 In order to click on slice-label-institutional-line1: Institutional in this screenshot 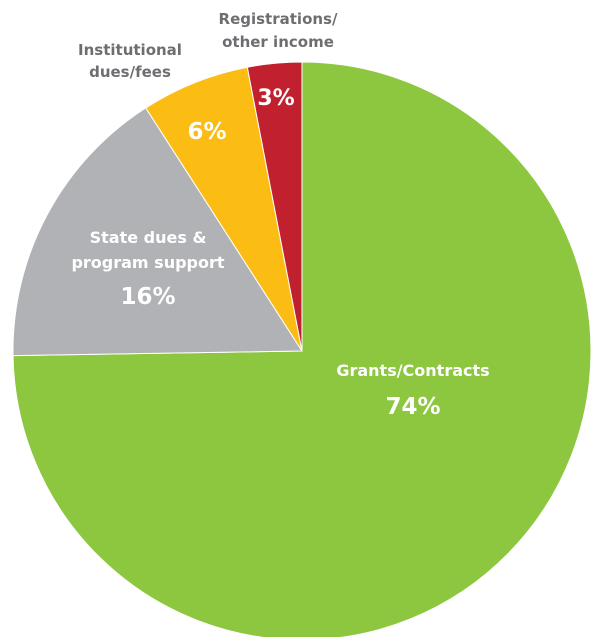, I will do `click(130, 50)`.